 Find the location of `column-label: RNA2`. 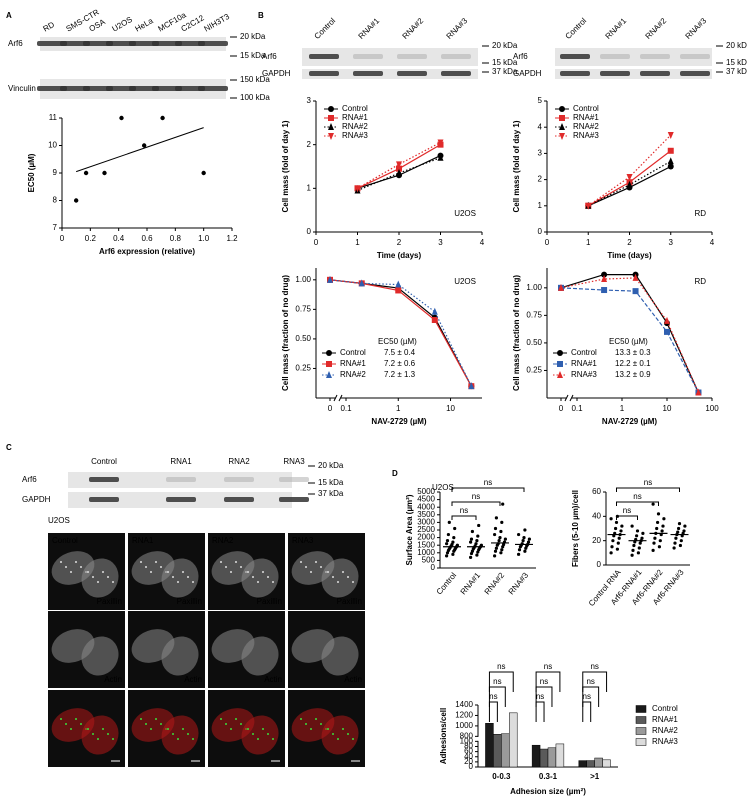

column-label: RNA2 is located at coordinates (223, 540).